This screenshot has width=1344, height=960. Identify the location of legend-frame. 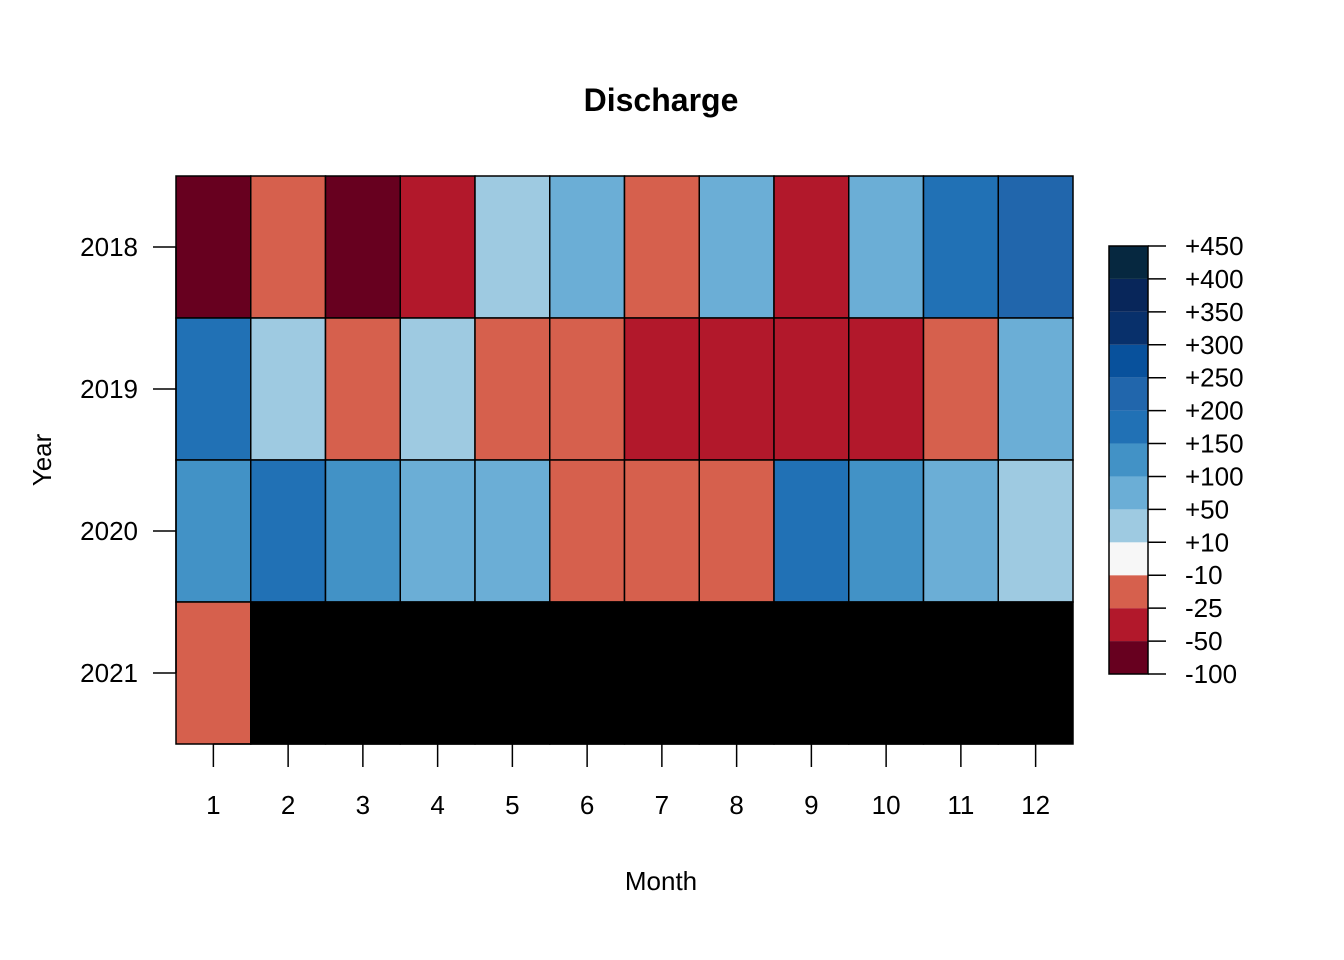
(1128, 460).